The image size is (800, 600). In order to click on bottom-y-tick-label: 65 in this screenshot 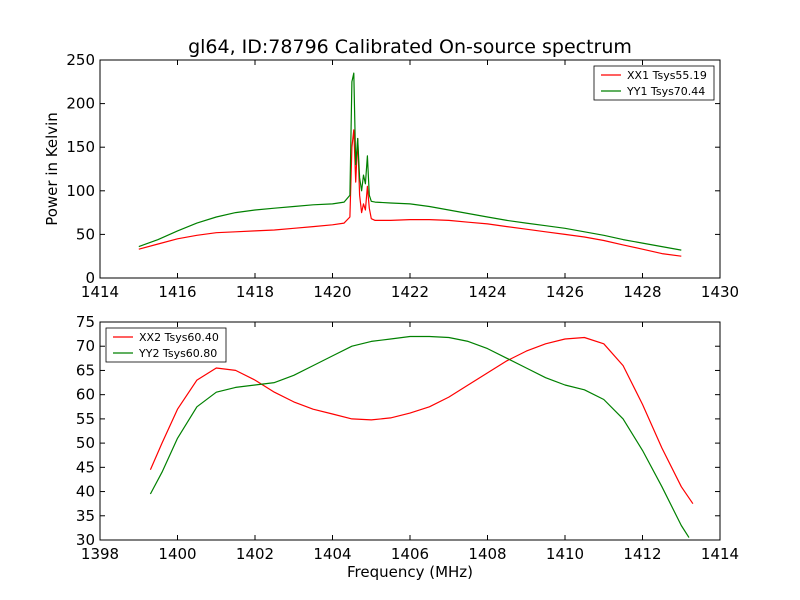, I will do `click(85, 370)`.